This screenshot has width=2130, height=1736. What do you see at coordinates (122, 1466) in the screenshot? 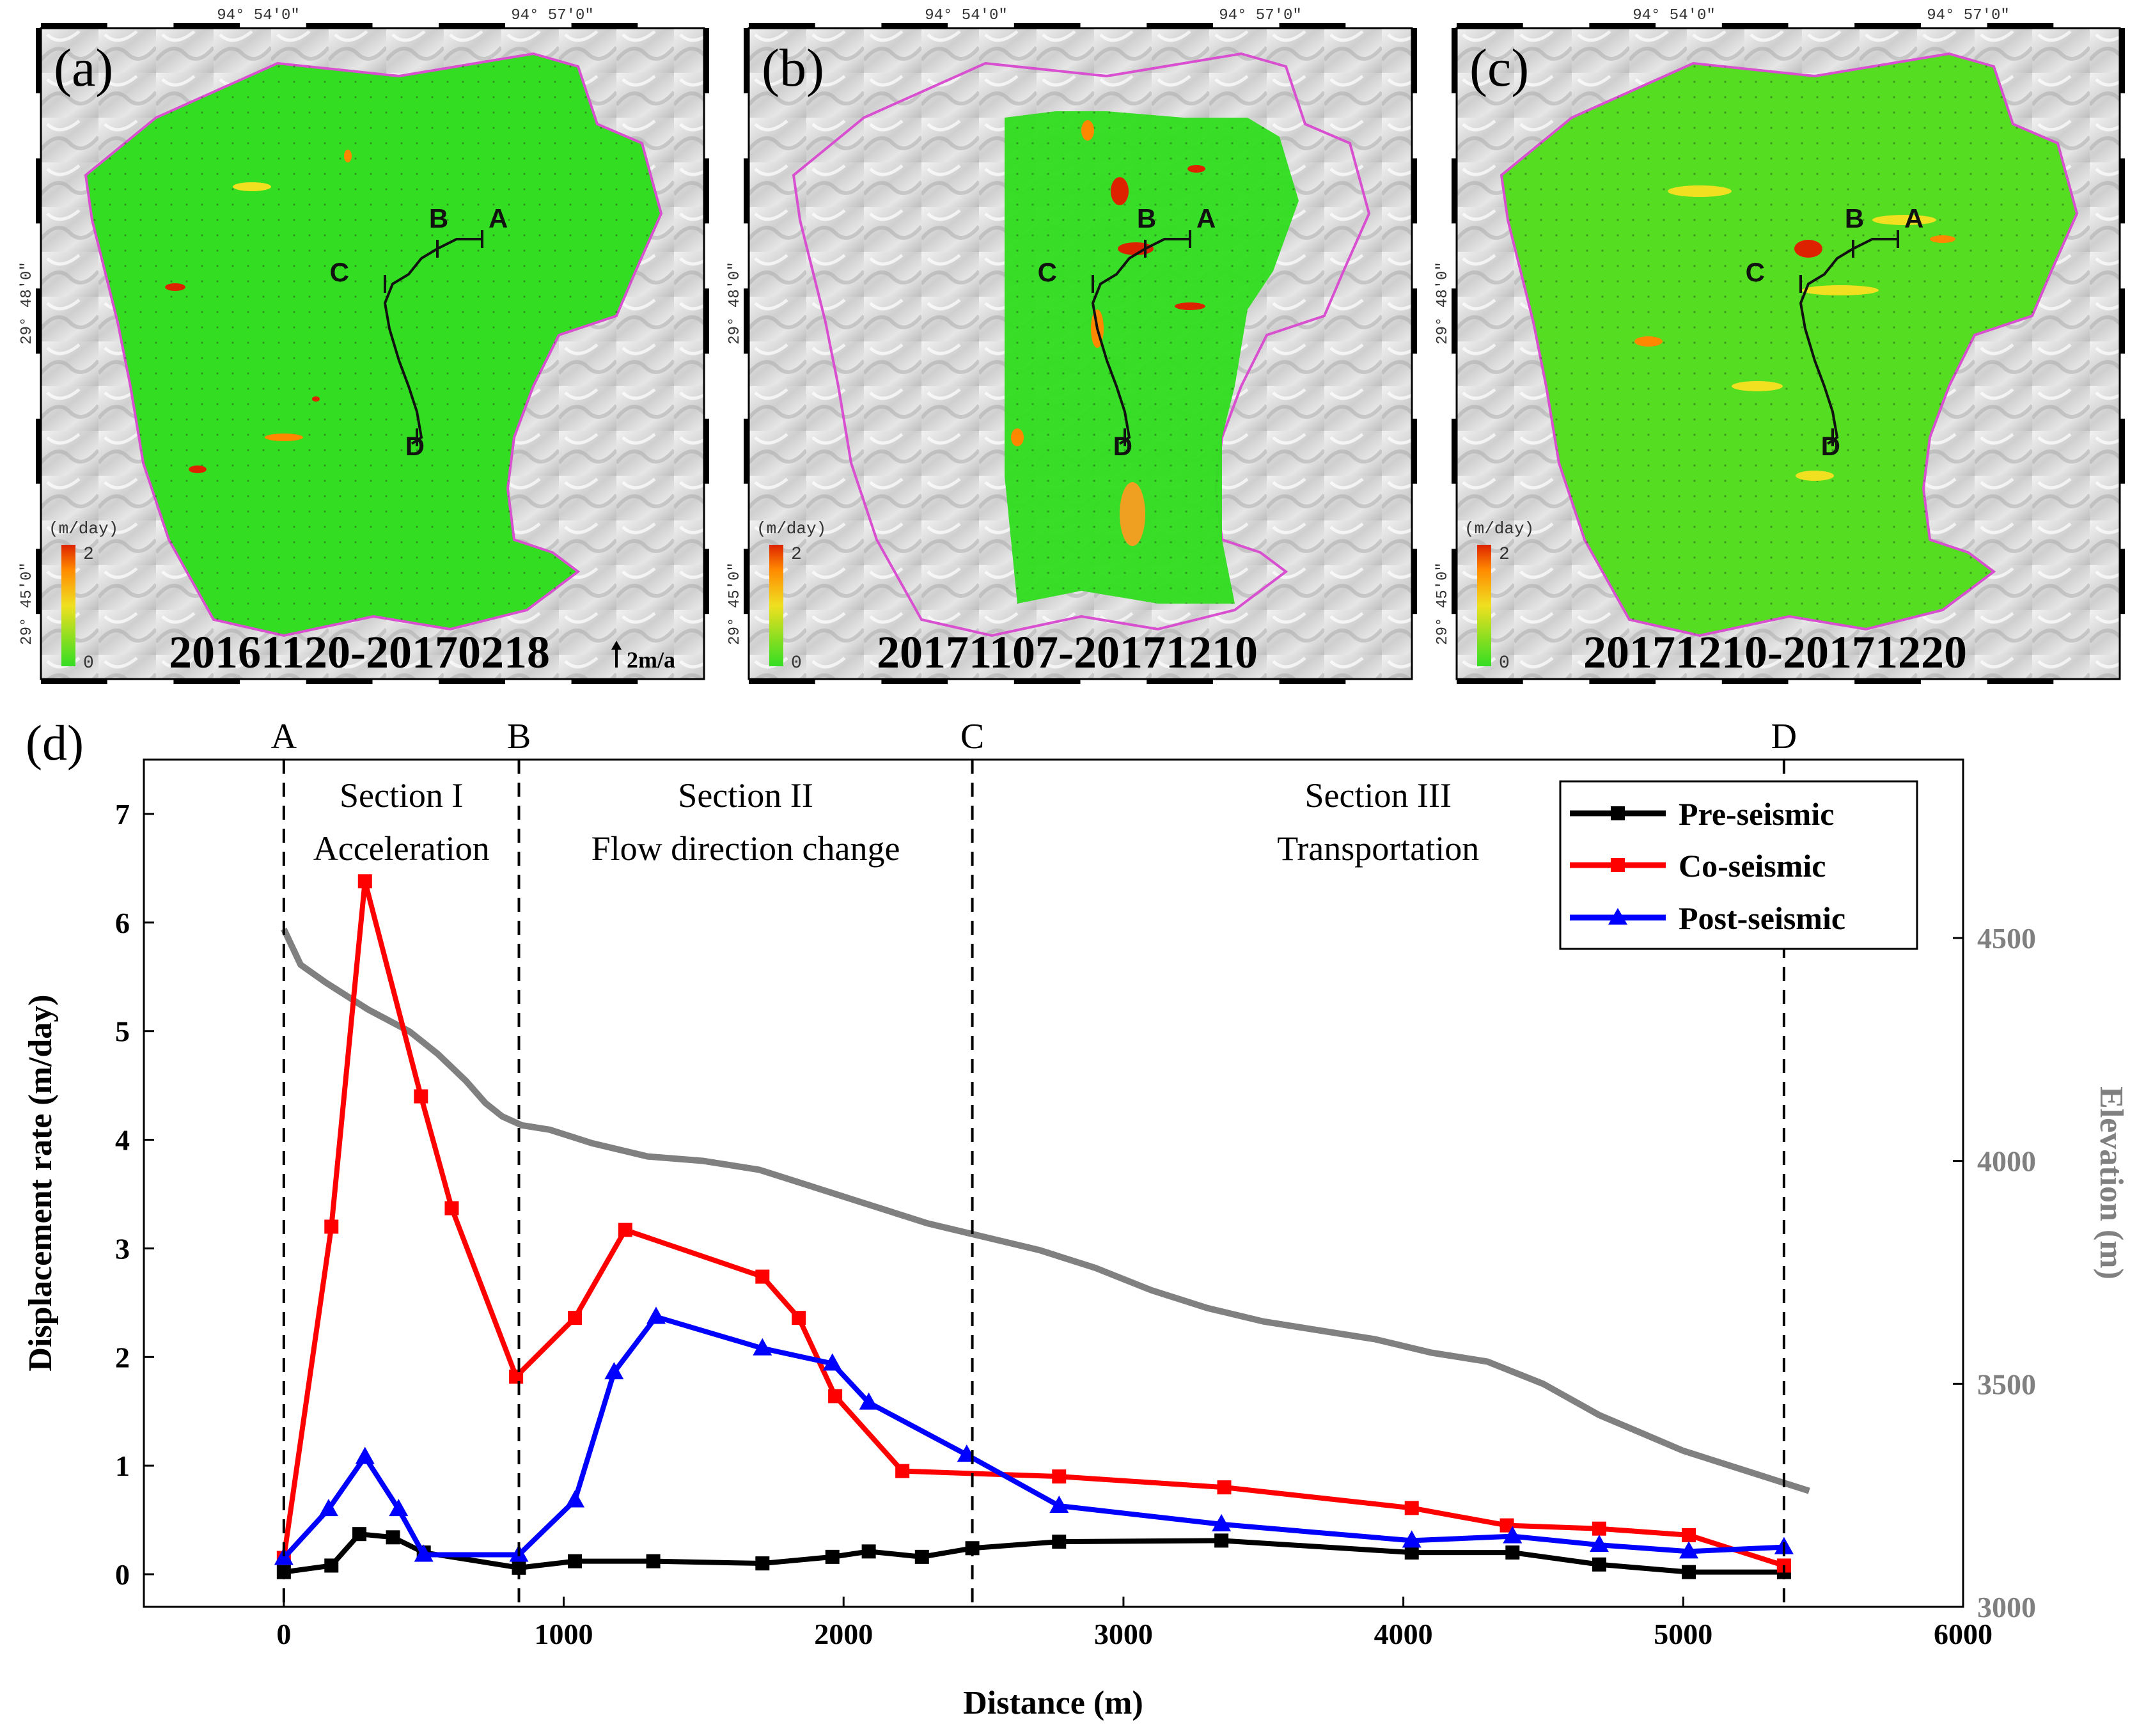
I see `y-tick-label: 1` at bounding box center [122, 1466].